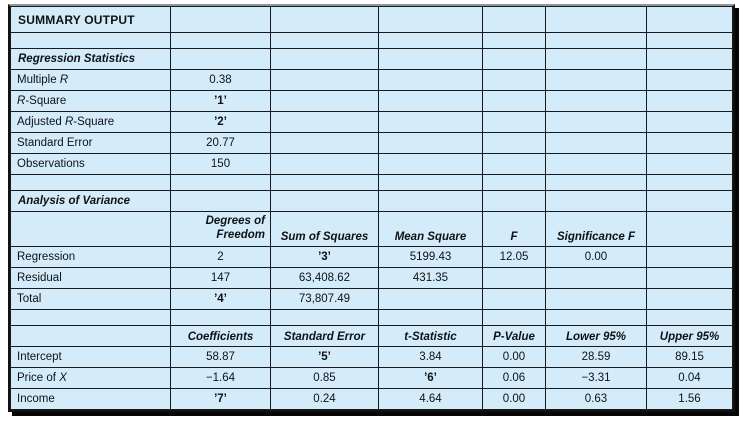  What do you see at coordinates (220, 80) in the screenshot?
I see `multiple-r-value: 0.38` at bounding box center [220, 80].